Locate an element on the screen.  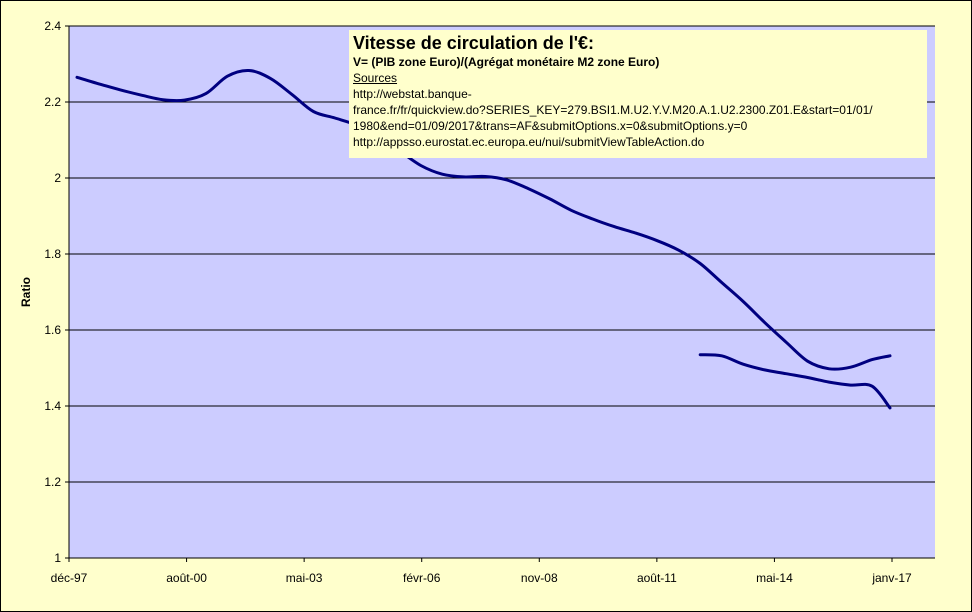
y-tick-label: 1.2 is located at coordinates (52, 482).